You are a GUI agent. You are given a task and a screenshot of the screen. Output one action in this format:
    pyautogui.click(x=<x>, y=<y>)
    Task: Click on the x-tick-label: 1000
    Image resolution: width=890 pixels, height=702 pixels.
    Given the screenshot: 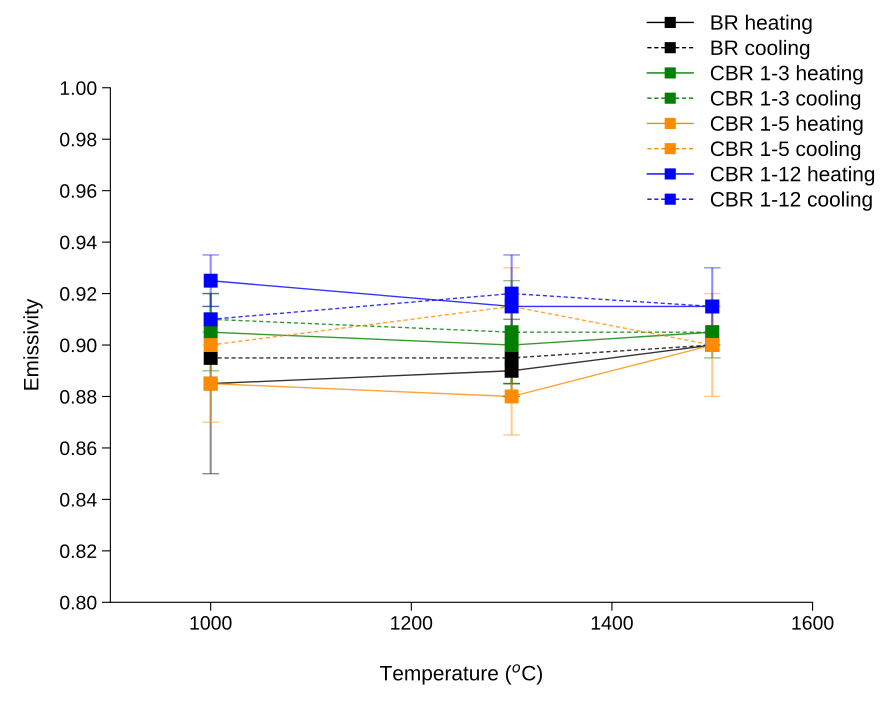 What is the action you would take?
    pyautogui.click(x=211, y=623)
    